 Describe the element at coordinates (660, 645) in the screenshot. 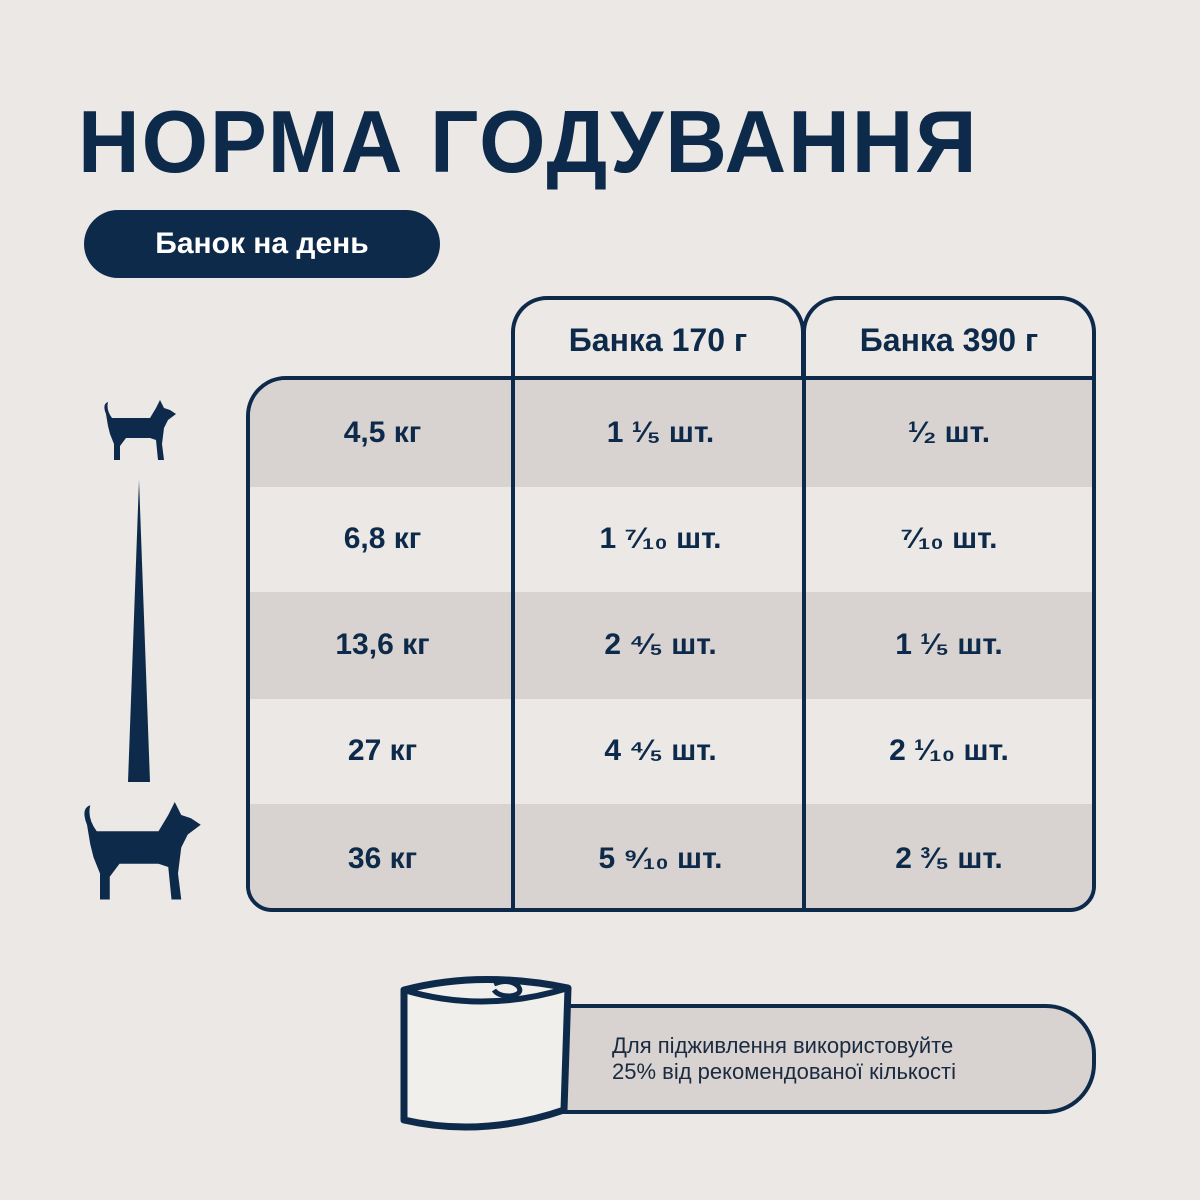

I see `can170-cell: 2 ⁴⁄₅ шт.` at that location.